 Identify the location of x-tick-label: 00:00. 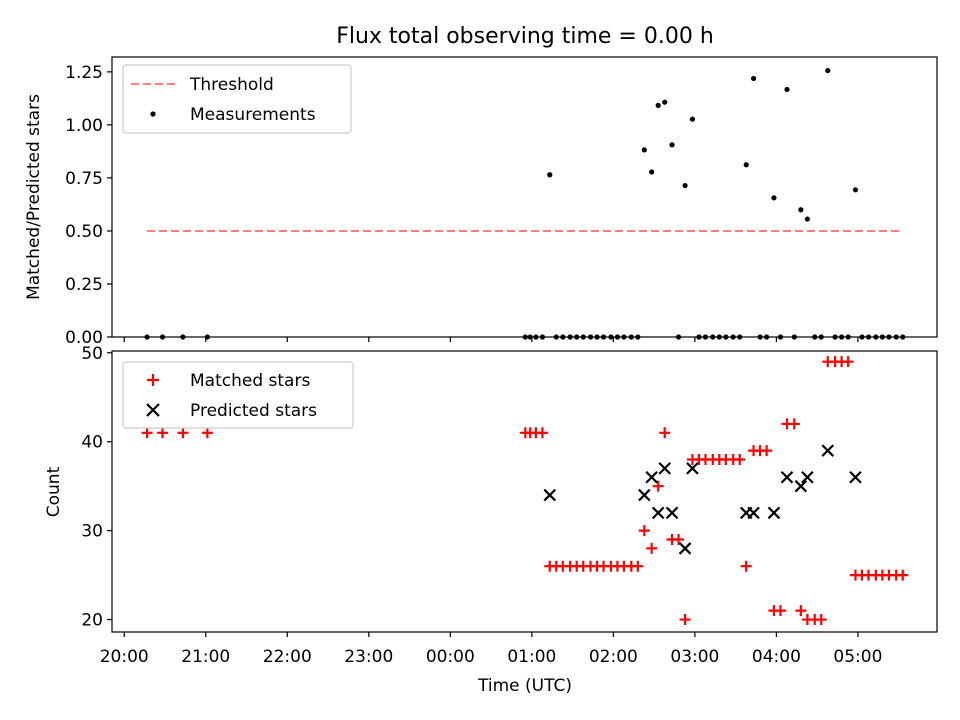
(450, 657).